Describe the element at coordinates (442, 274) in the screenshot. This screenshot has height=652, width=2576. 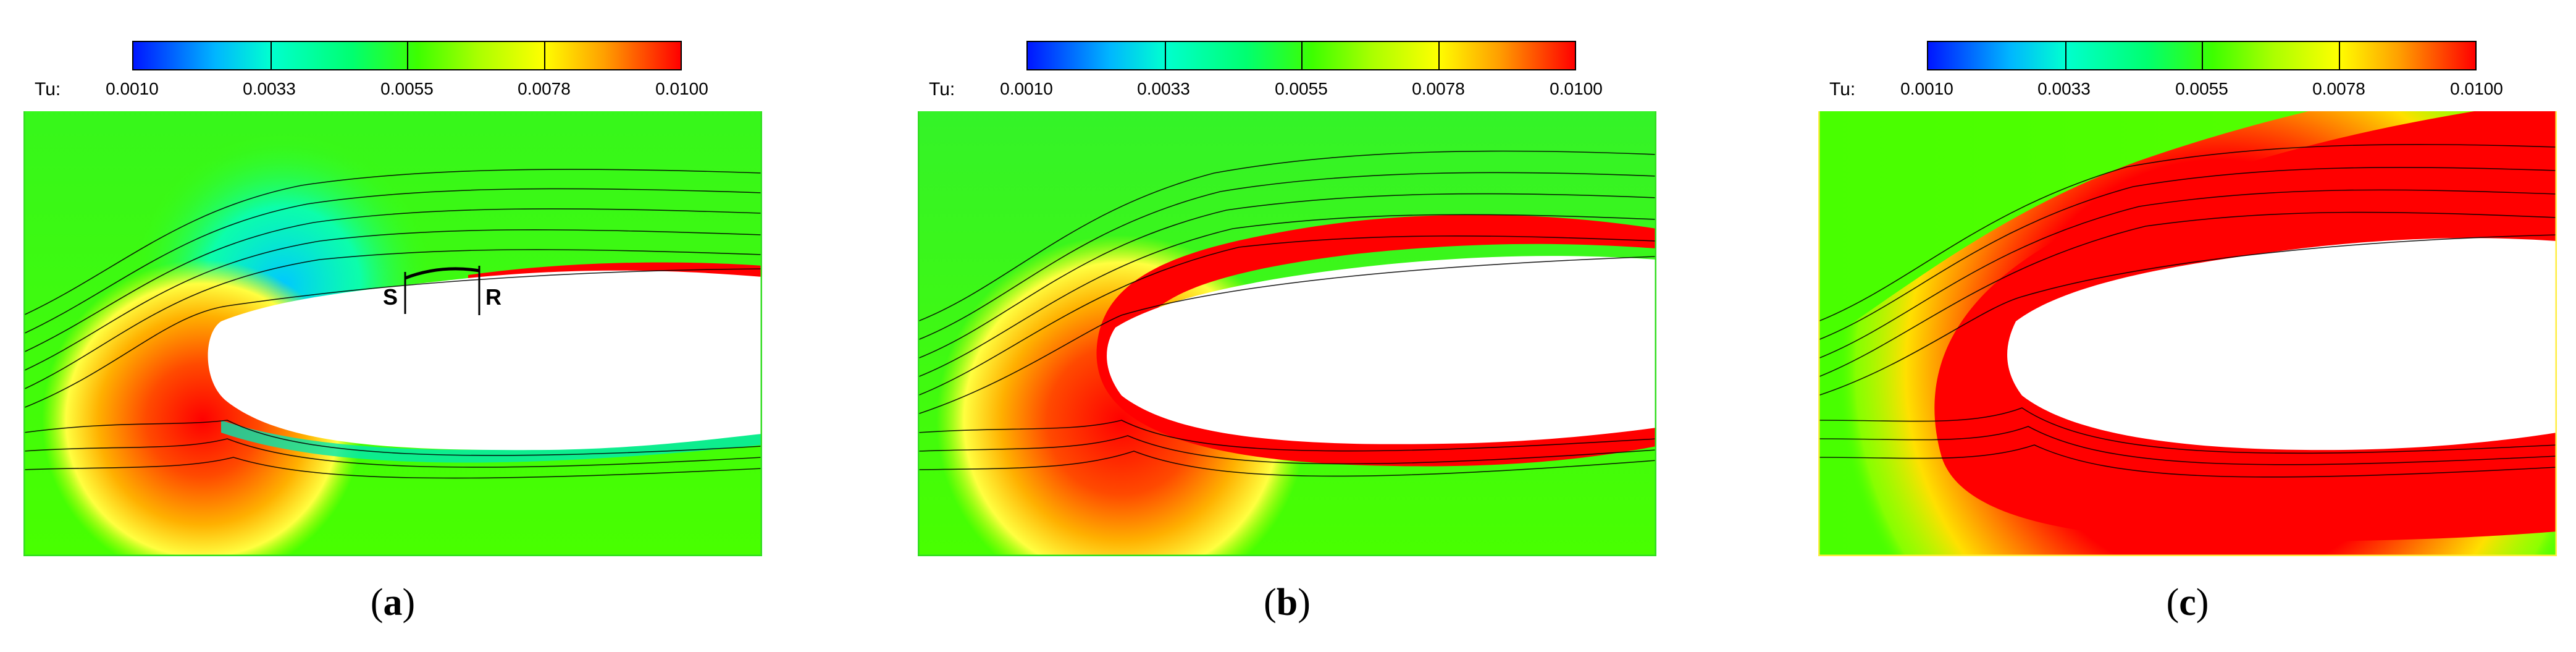
I see `separation-bubble` at that location.